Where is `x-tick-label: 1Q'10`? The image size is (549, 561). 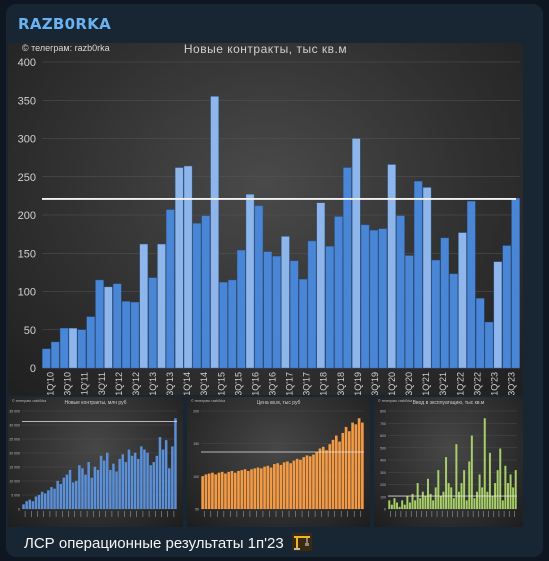
x-tick-label: 1Q'10 is located at coordinates (51, 383).